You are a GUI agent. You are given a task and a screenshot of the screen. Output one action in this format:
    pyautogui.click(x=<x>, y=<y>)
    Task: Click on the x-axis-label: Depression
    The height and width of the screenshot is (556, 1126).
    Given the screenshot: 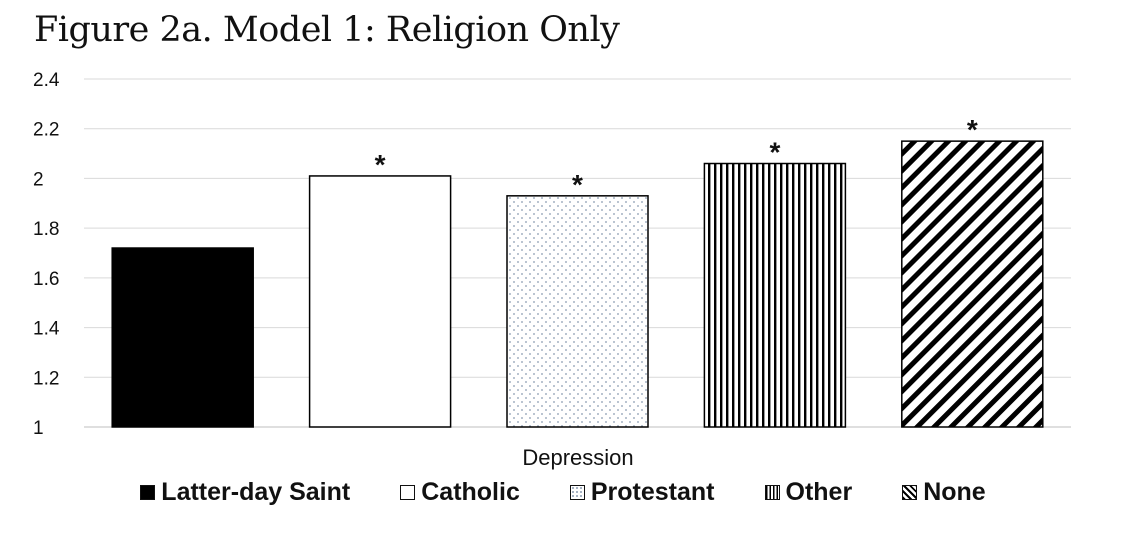 What is the action you would take?
    pyautogui.click(x=577, y=457)
    